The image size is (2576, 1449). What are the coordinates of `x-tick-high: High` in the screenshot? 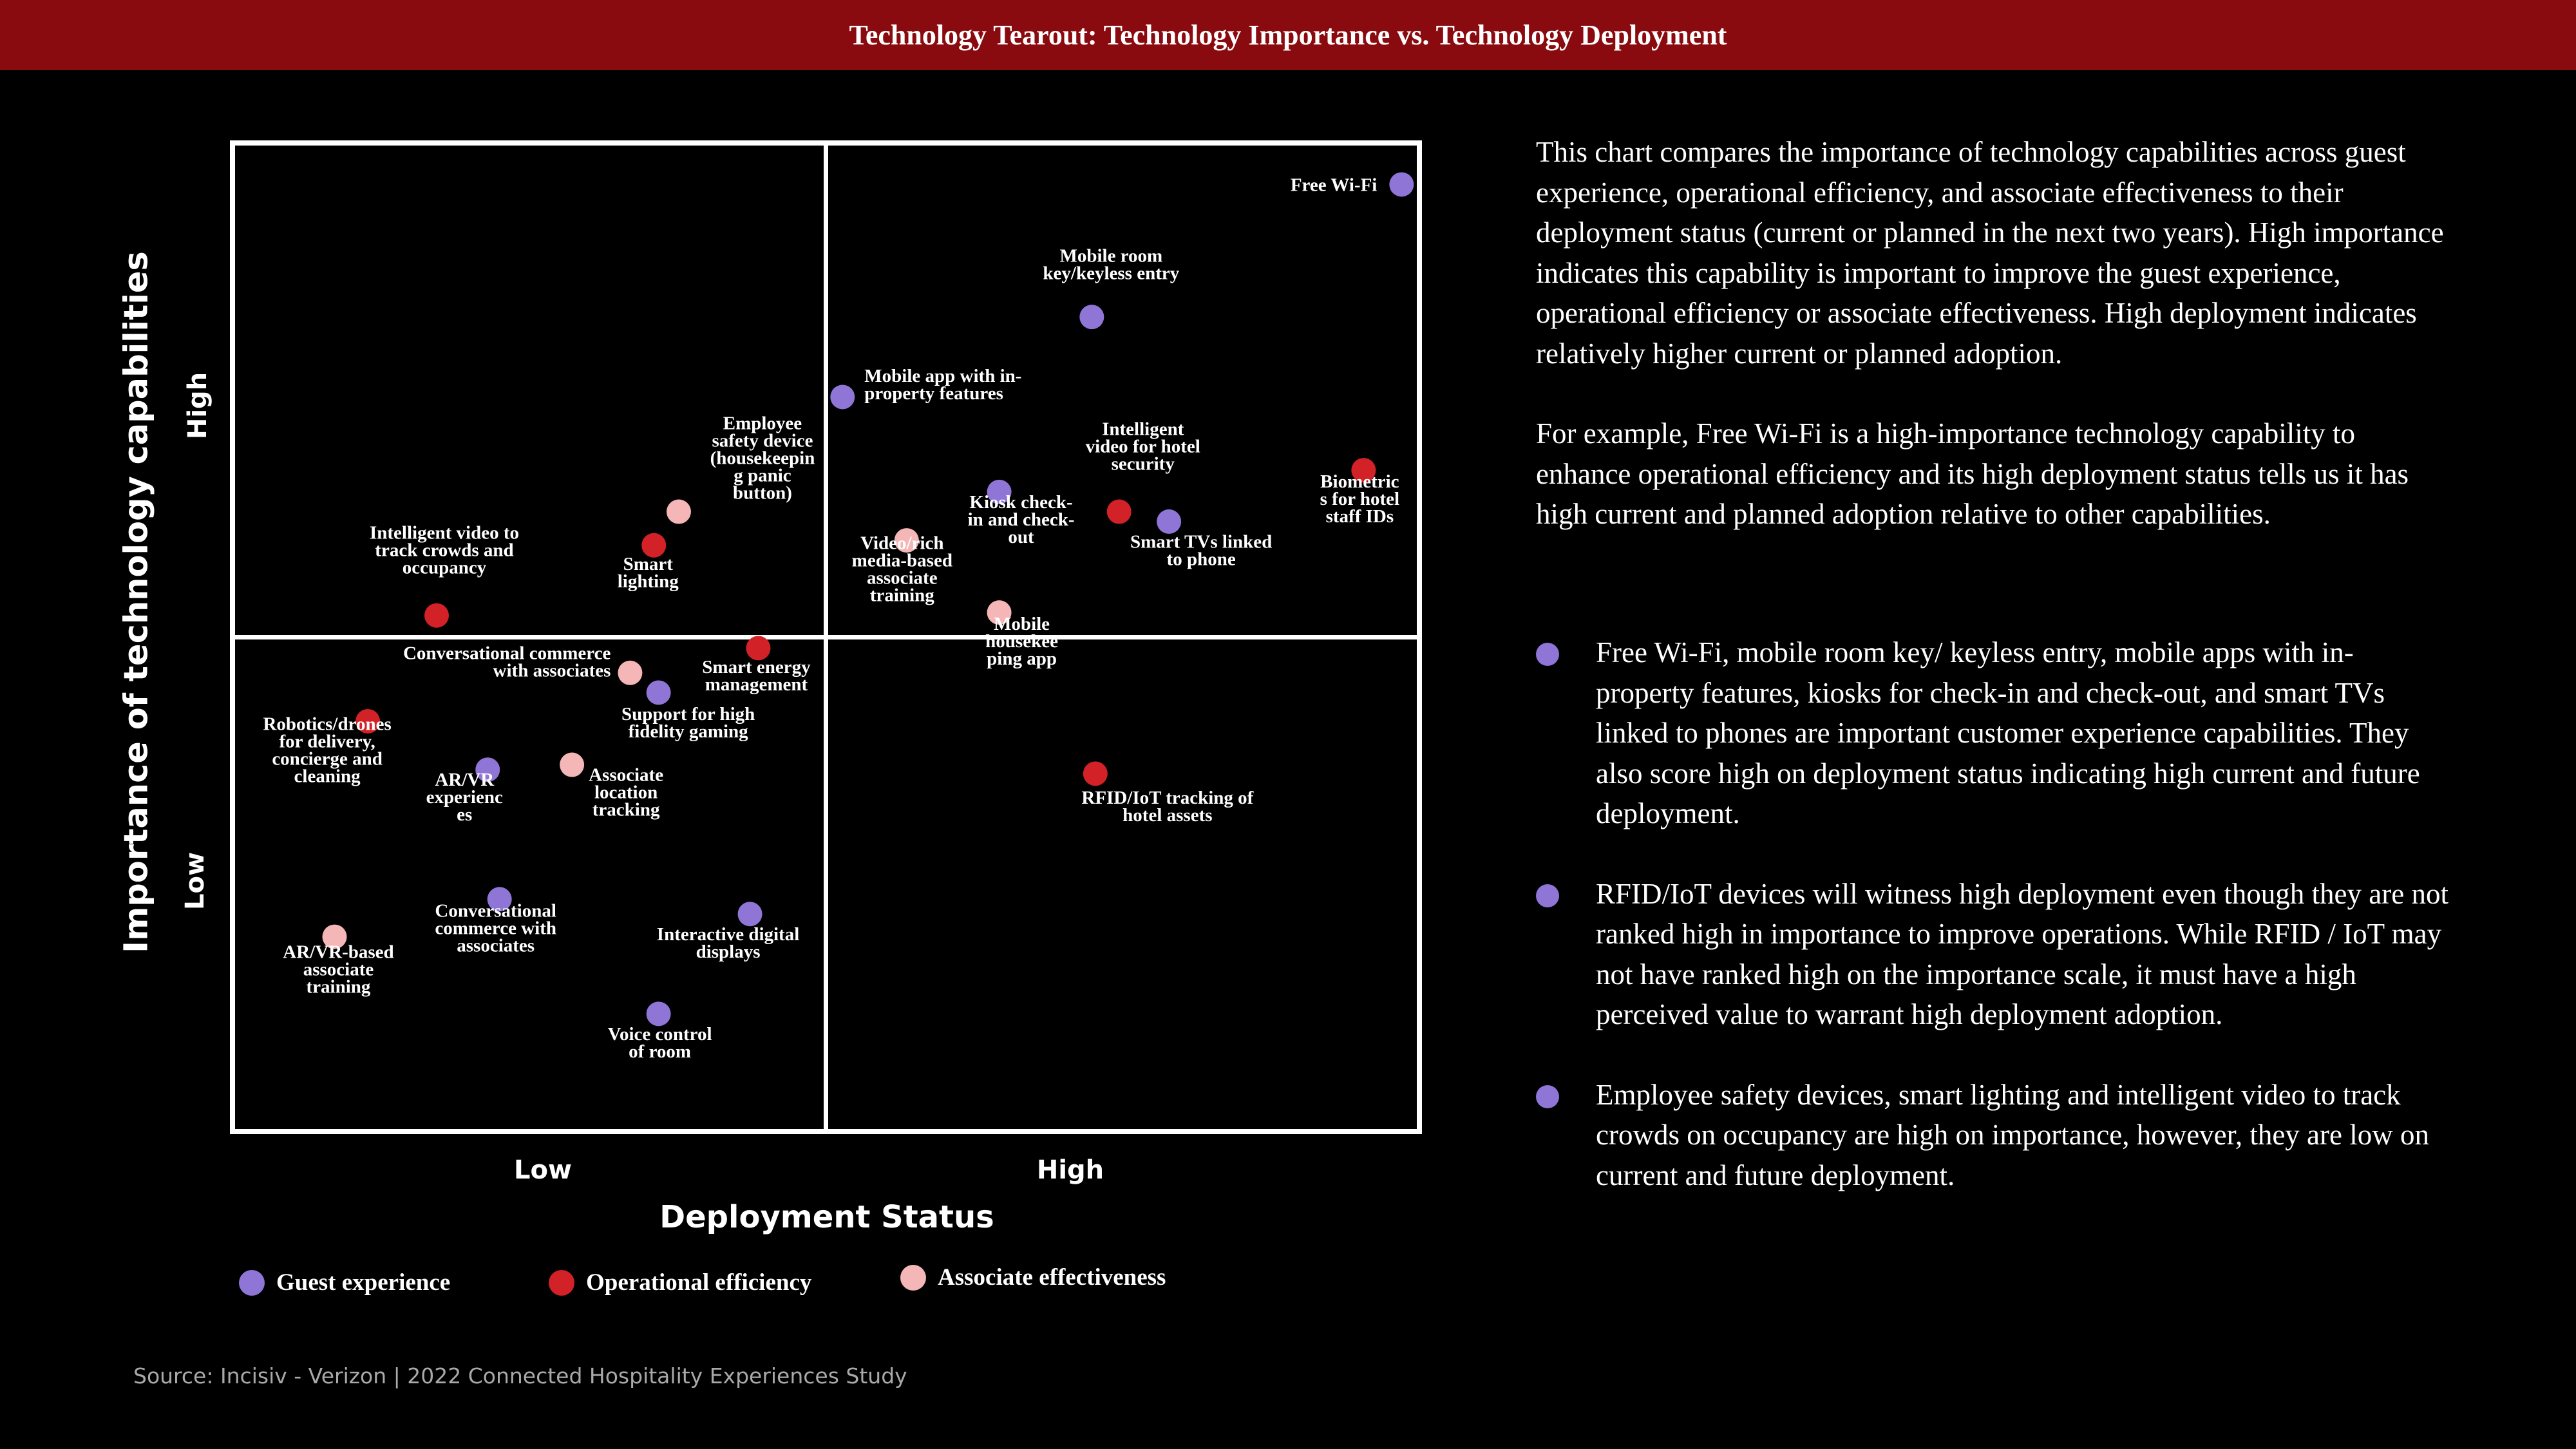 It's located at (1070, 1170).